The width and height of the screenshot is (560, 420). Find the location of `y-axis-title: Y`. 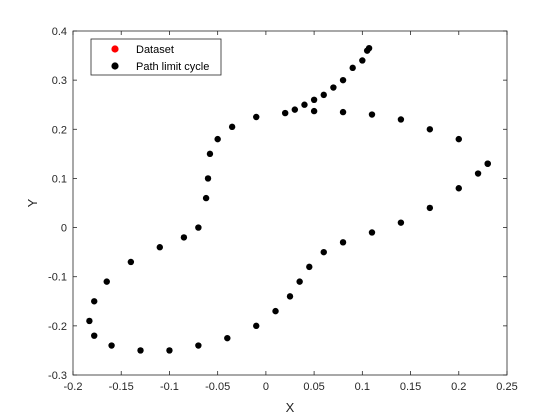

y-axis-title: Y is located at coordinates (32, 202).